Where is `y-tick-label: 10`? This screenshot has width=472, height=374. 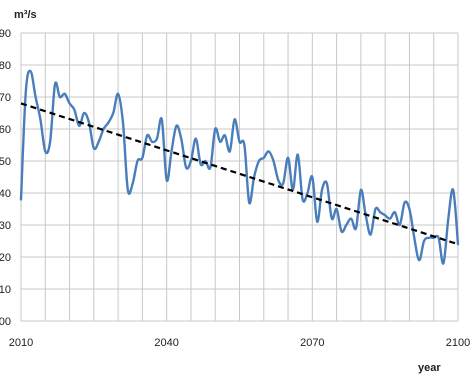
y-tick-label: 10 is located at coordinates (5, 290).